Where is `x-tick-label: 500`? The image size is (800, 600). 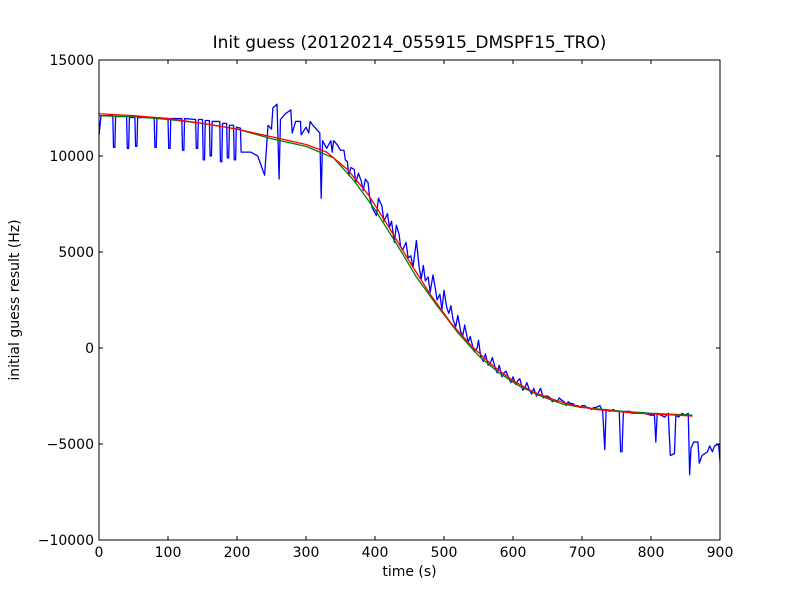 x-tick-label: 500 is located at coordinates (444, 553).